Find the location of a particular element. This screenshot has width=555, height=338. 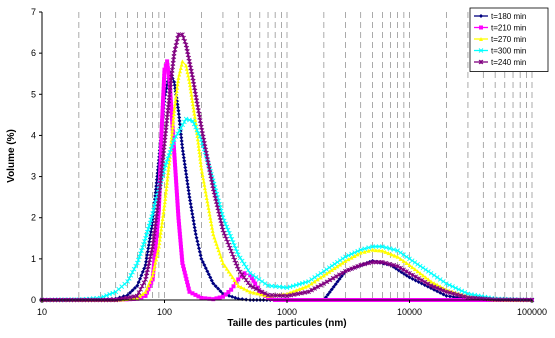

y-tick-label: 2 is located at coordinates (33, 218).